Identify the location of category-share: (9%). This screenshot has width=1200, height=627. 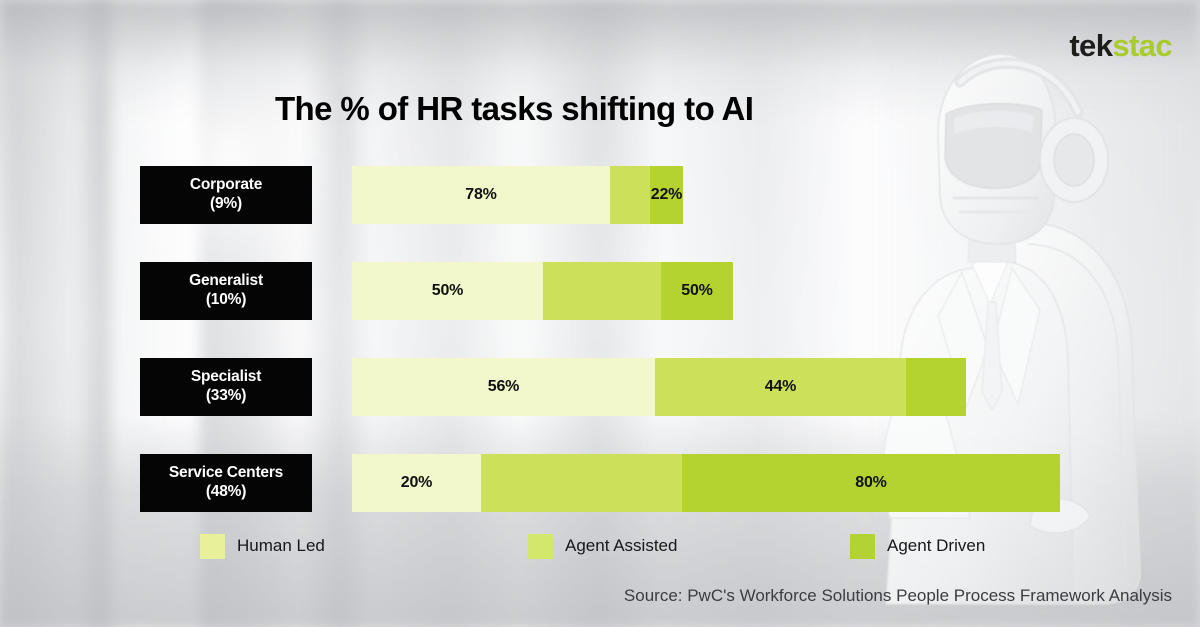
(226, 203).